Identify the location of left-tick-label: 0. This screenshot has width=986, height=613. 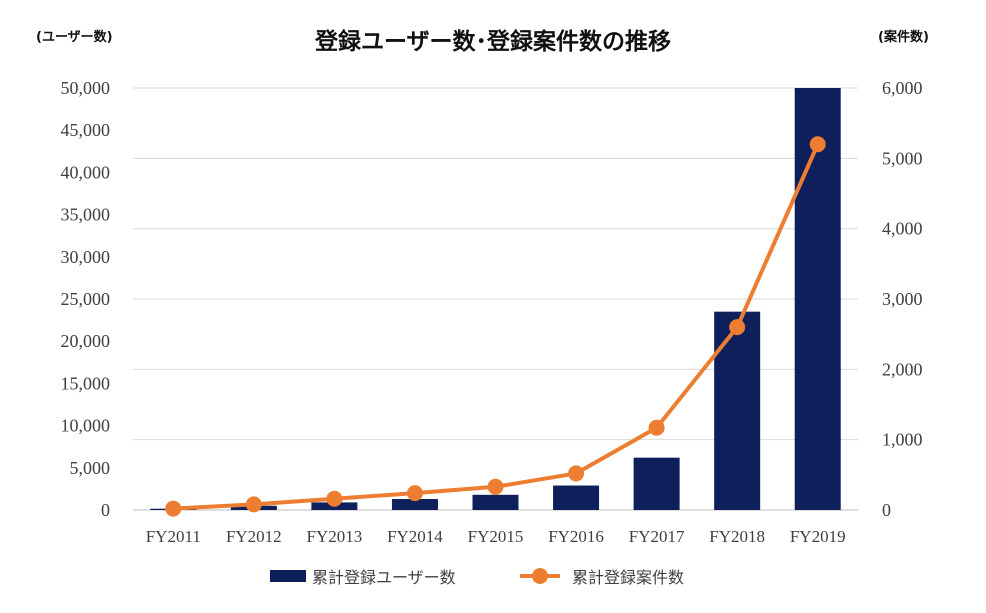
(105, 510).